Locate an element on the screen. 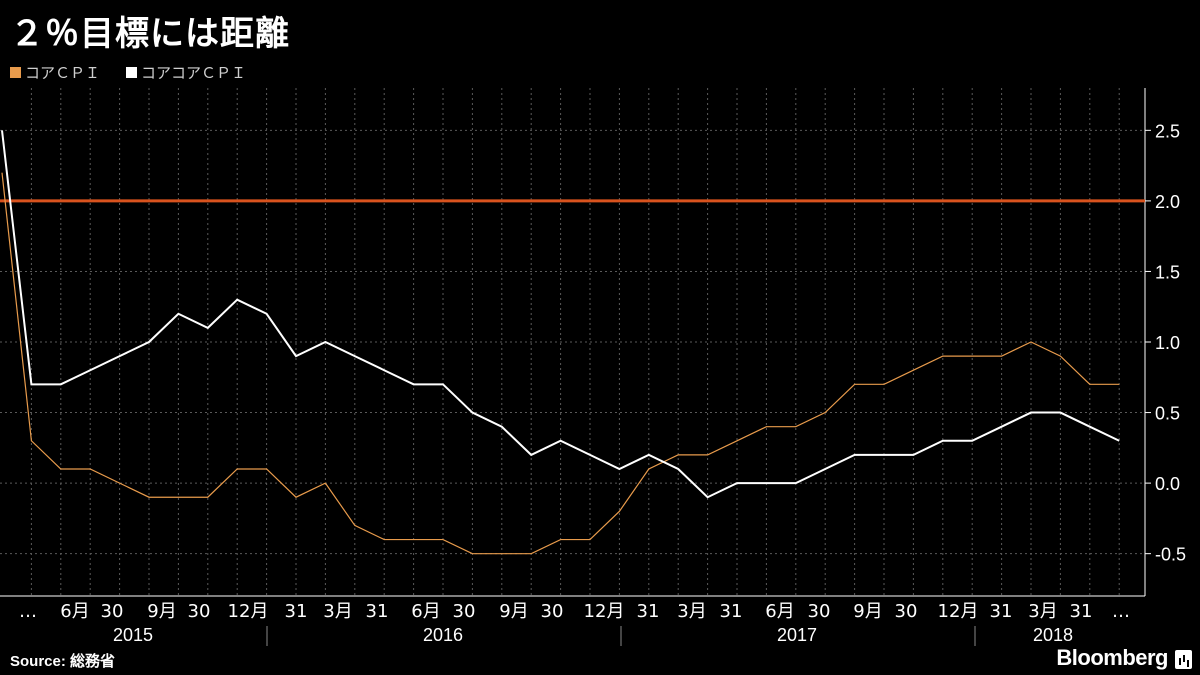 This screenshot has width=1200, height=675. x-year-label: 2016 is located at coordinates (443, 635).